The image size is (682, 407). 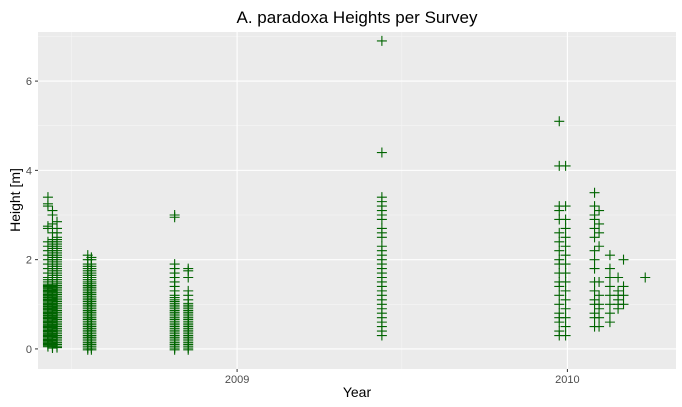 What do you see at coordinates (29, 171) in the screenshot?
I see `y-tick-label: 4` at bounding box center [29, 171].